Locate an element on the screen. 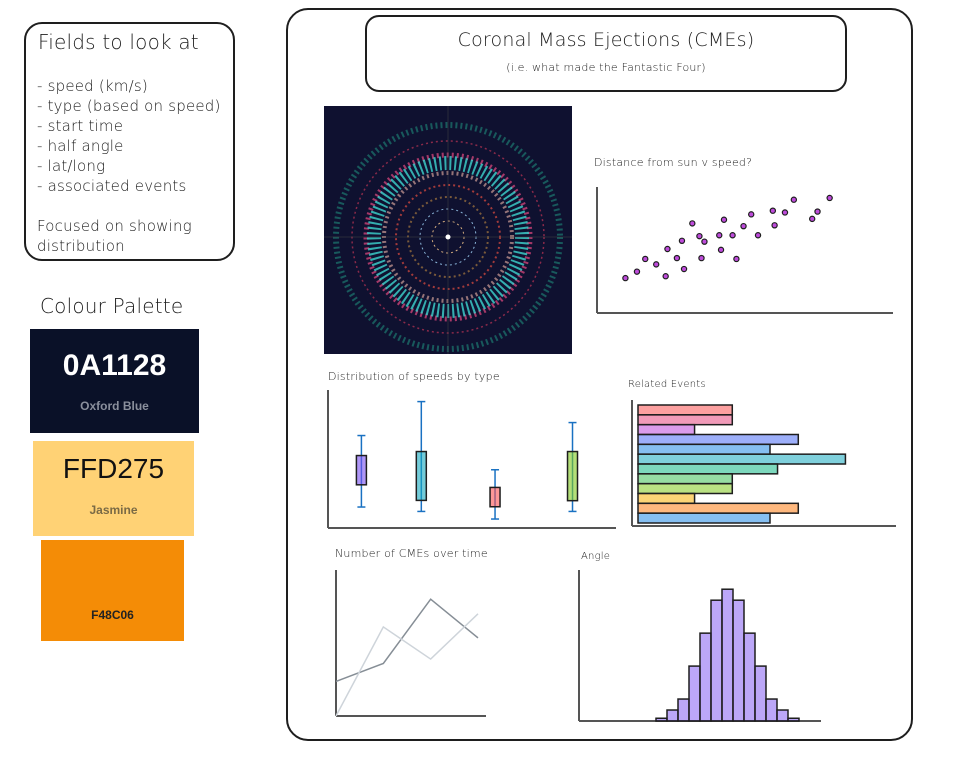 This screenshot has width=953, height=764. field-item: - type (based on speed) is located at coordinates (129, 106).